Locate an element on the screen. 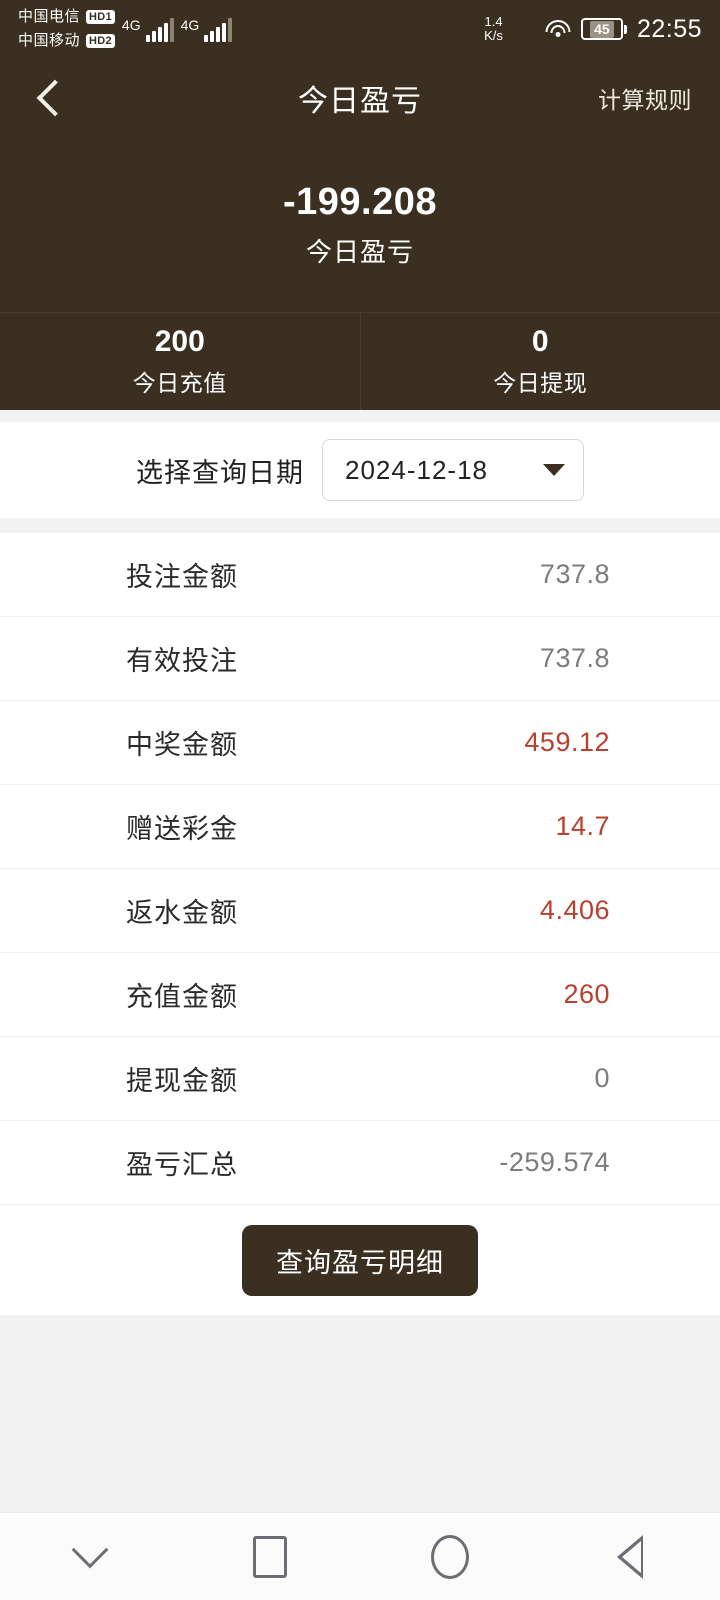 This screenshot has width=720, height=1600. carrier-name: 中国电信 is located at coordinates (49, 16).